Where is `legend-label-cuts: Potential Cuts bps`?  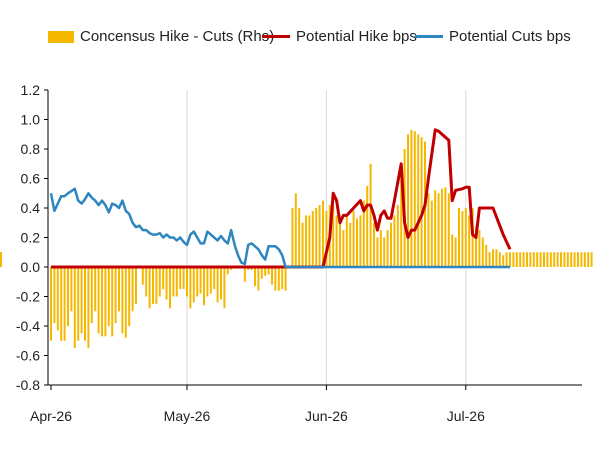 legend-label-cuts: Potential Cuts bps is located at coordinates (510, 36).